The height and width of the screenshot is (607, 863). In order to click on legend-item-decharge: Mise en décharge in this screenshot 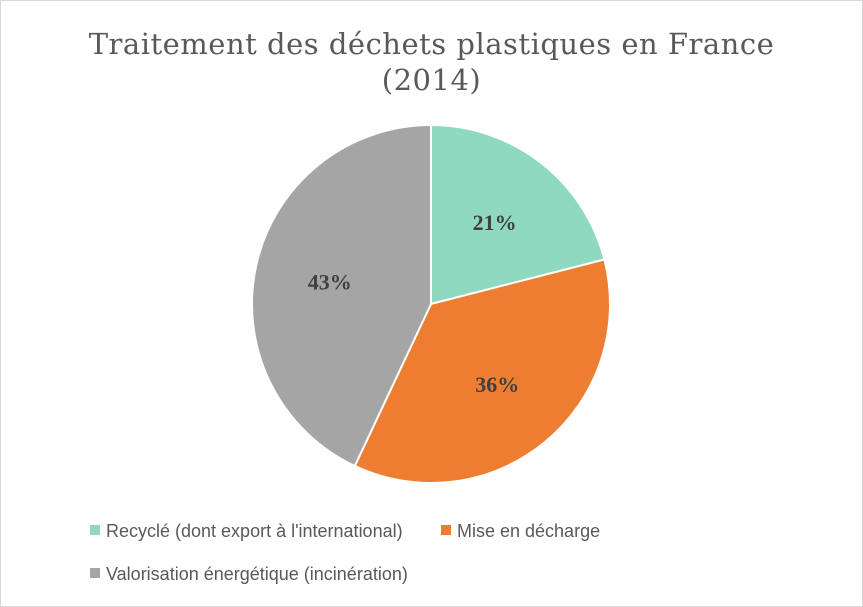, I will do `click(520, 531)`.